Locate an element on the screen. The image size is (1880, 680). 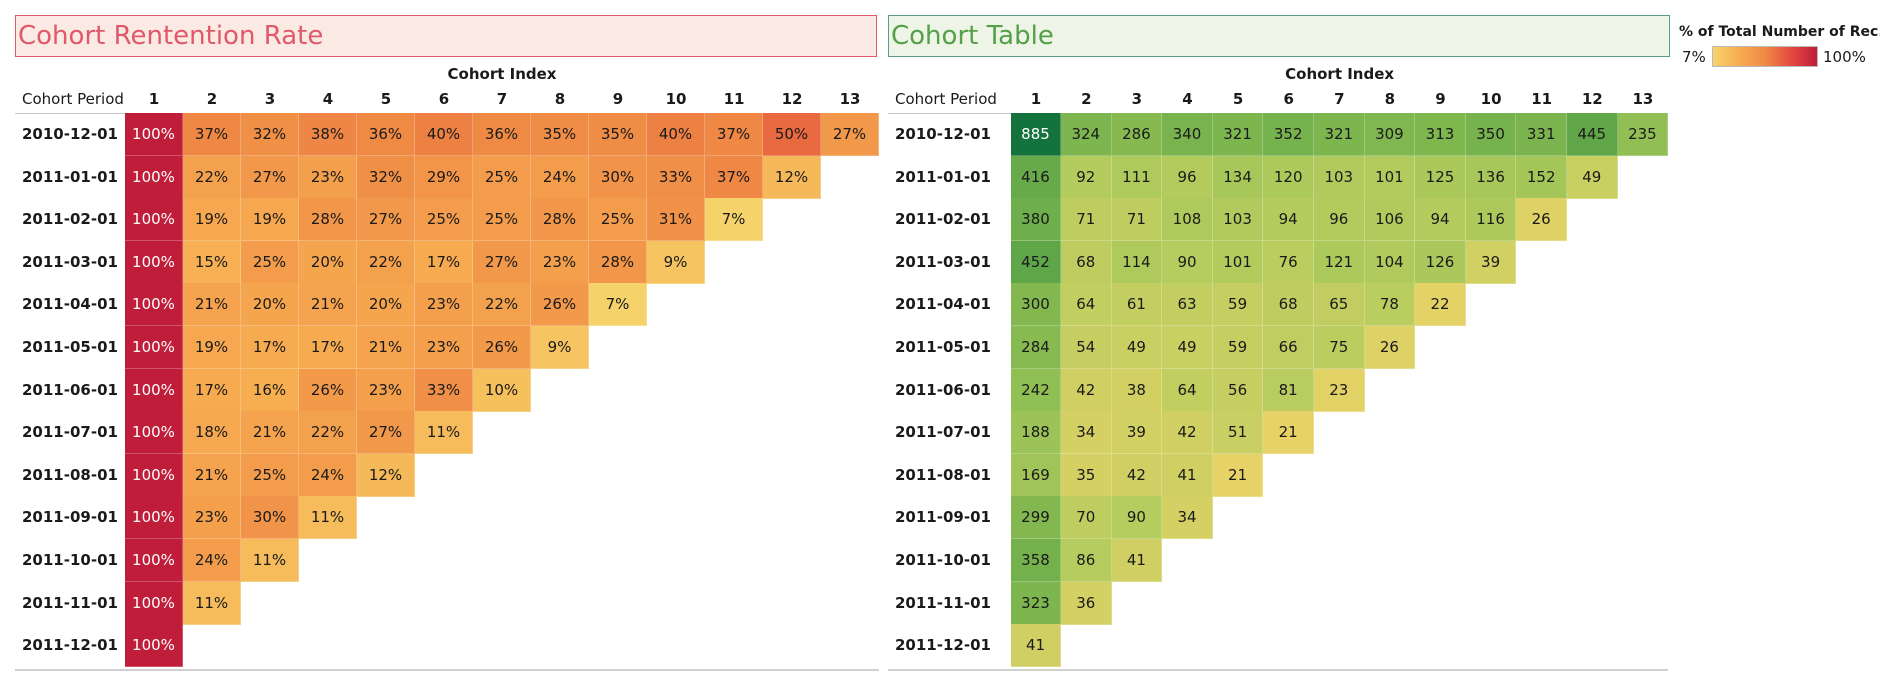
heatmap-cell: 38% is located at coordinates (328, 135).